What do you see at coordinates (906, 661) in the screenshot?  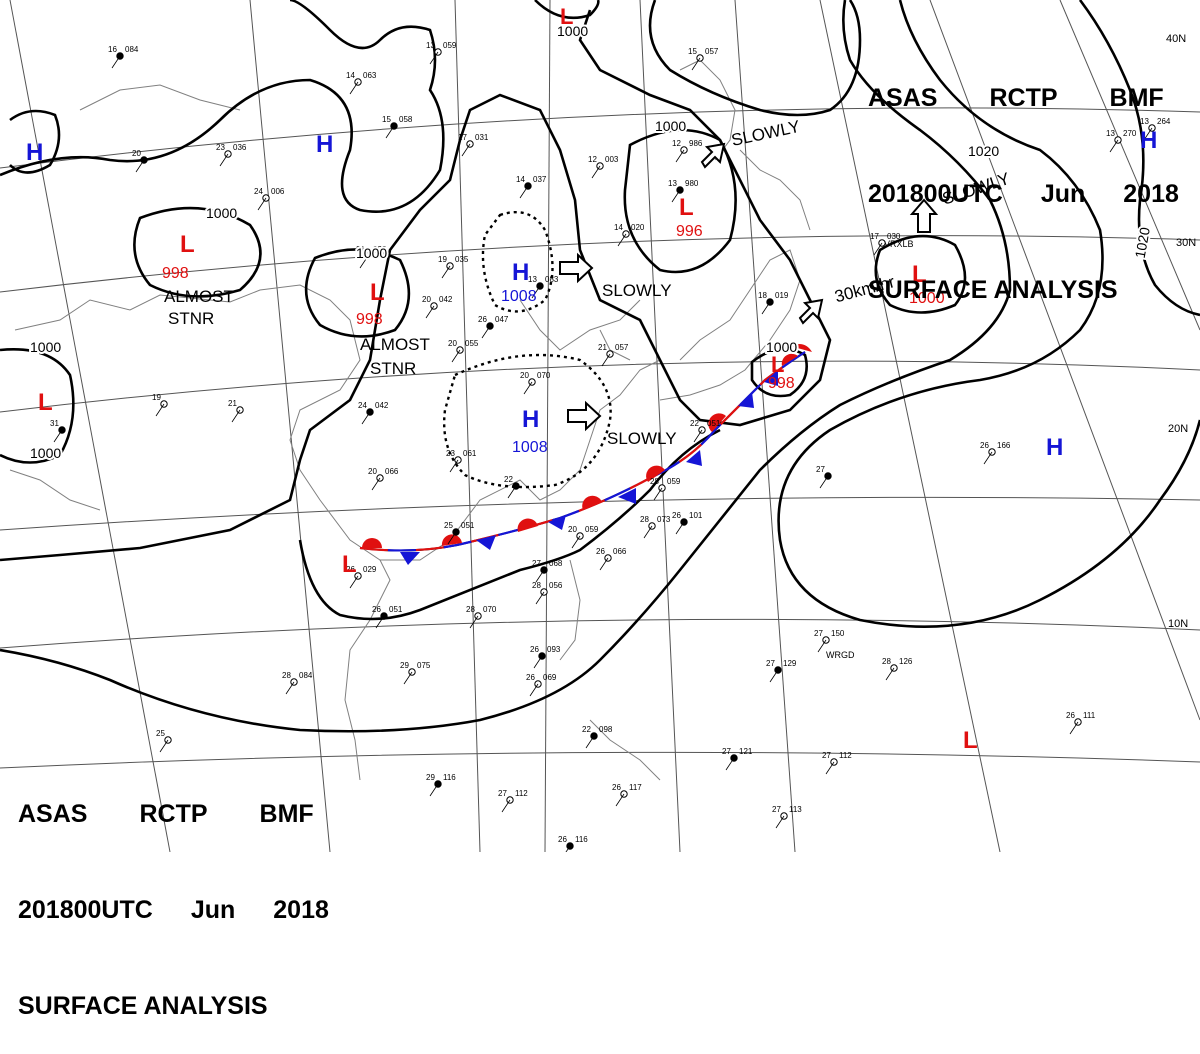 I see `station-pressure: 126` at bounding box center [906, 661].